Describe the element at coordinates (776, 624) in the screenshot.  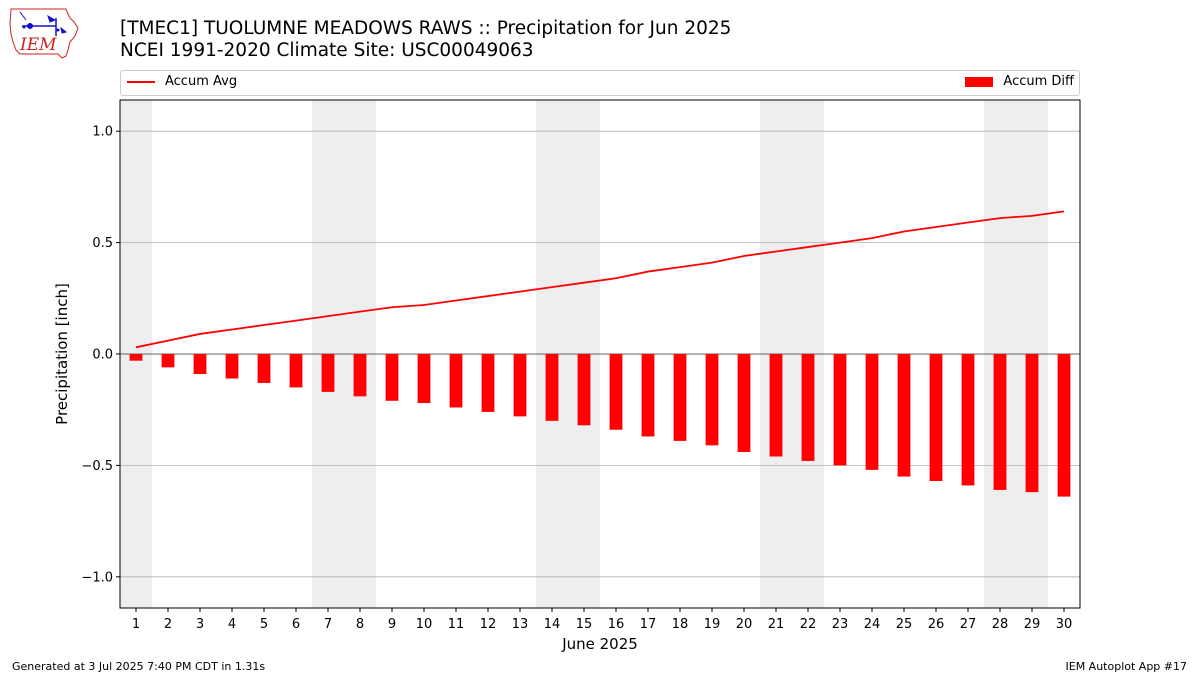
I see `x-tick-label: 21` at that location.